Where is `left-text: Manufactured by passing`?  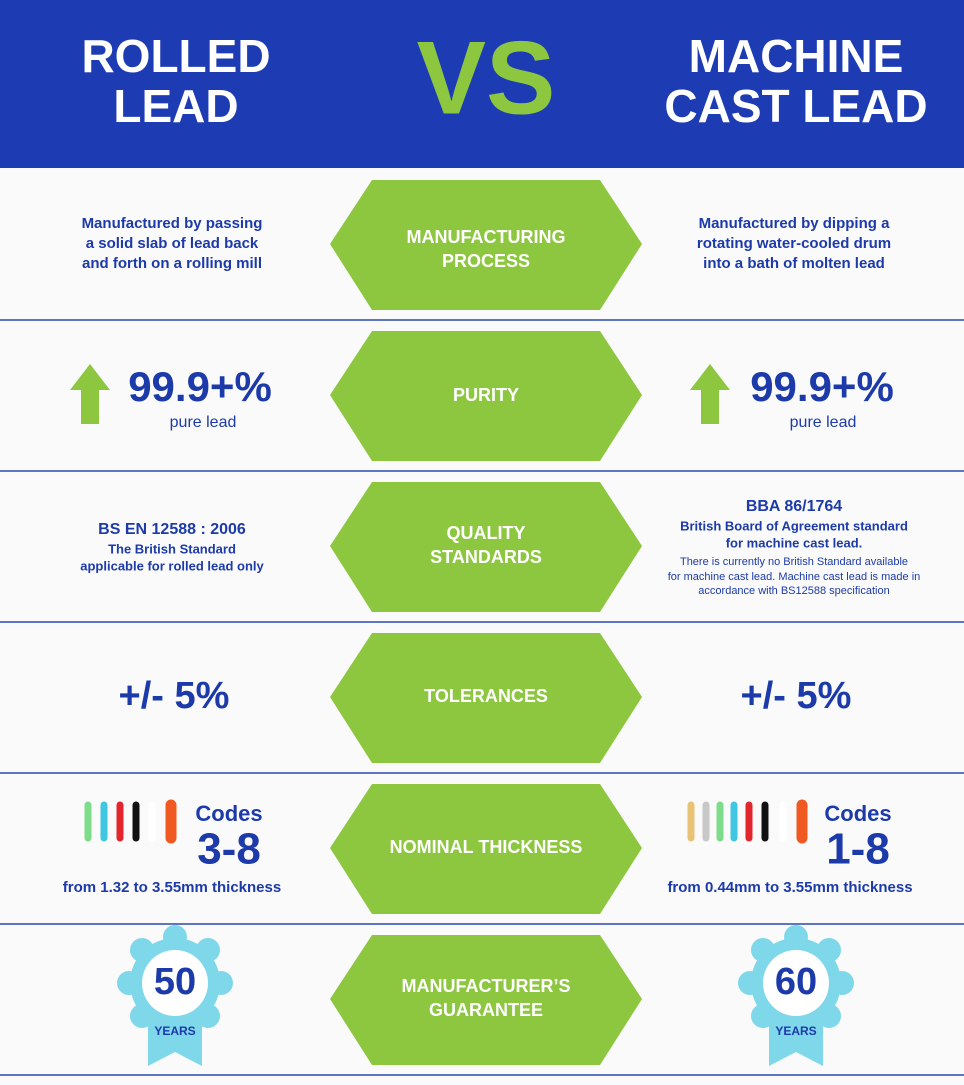 left-text: Manufactured by passing is located at coordinates (172, 223).